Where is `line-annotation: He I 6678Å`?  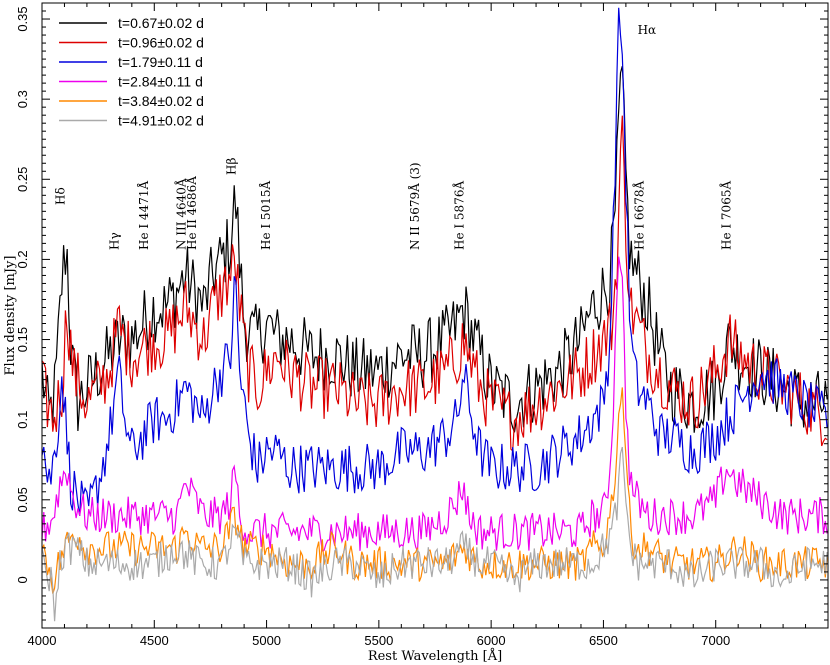 line-annotation: He I 6678Å is located at coordinates (638, 215).